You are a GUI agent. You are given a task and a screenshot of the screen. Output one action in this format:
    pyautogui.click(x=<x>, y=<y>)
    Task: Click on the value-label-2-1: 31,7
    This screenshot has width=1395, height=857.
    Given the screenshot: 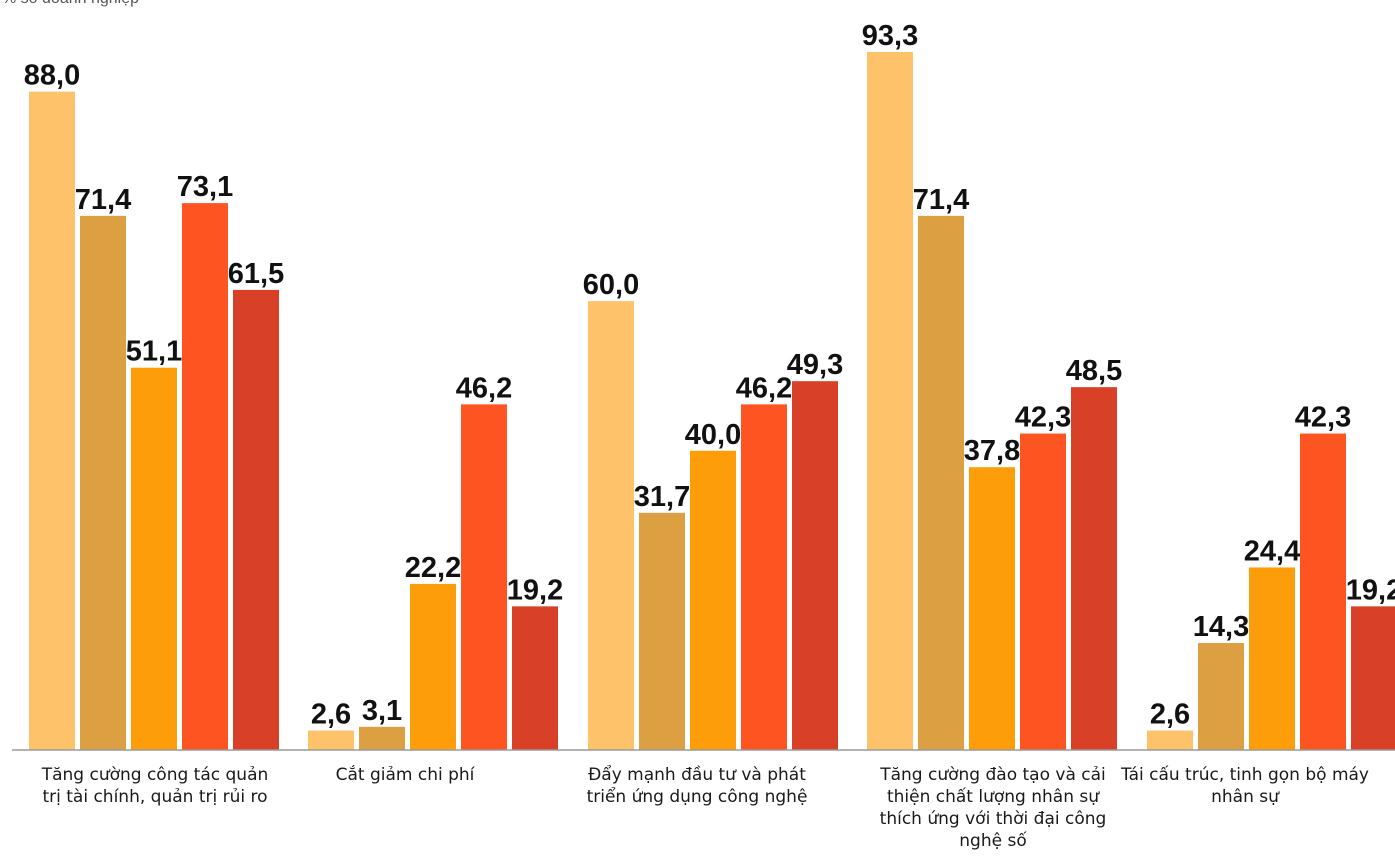 What is the action you would take?
    pyautogui.click(x=662, y=497)
    